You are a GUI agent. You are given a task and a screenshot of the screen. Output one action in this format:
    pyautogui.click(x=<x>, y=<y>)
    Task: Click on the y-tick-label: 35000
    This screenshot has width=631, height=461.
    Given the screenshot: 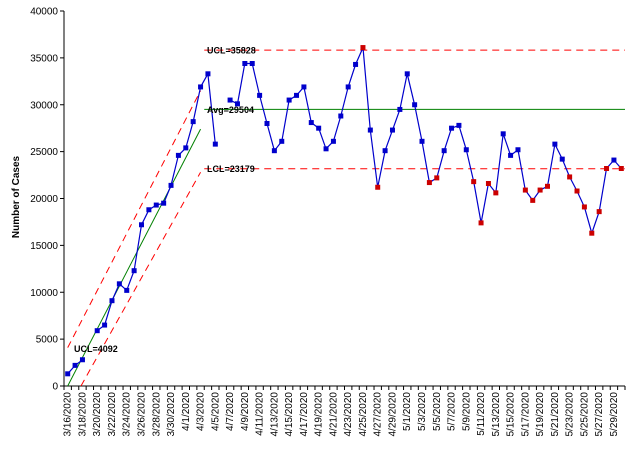 What is the action you would take?
    pyautogui.click(x=44, y=58)
    